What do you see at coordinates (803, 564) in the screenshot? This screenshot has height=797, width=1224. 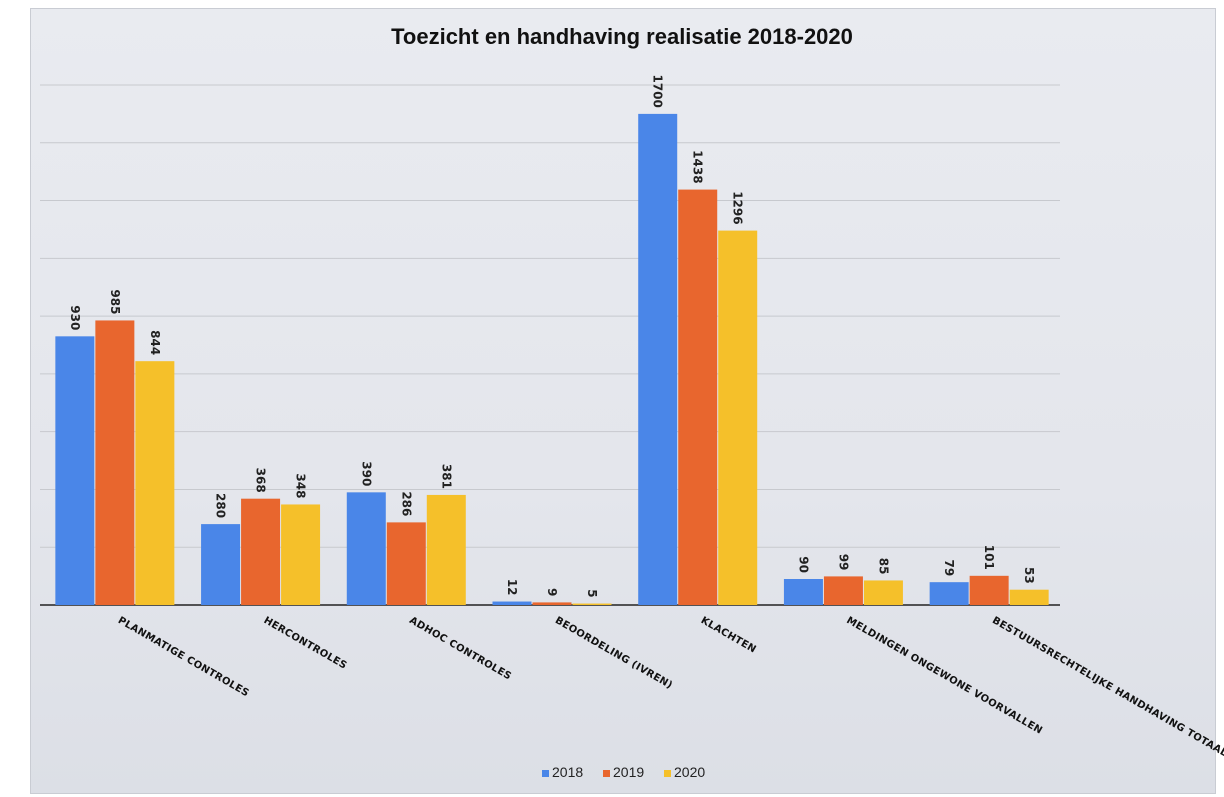 I see `data-label: 90` at bounding box center [803, 564].